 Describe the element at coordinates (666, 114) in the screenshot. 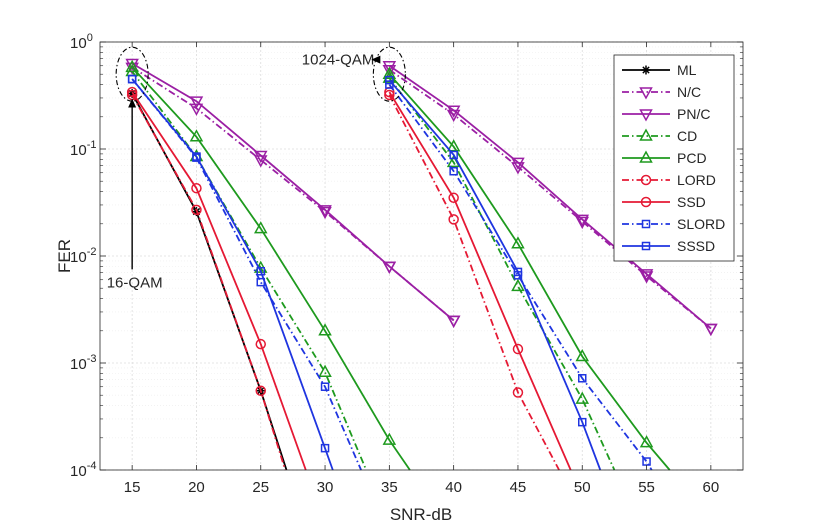

I see `legend-entry-pn-c: PN/C` at that location.